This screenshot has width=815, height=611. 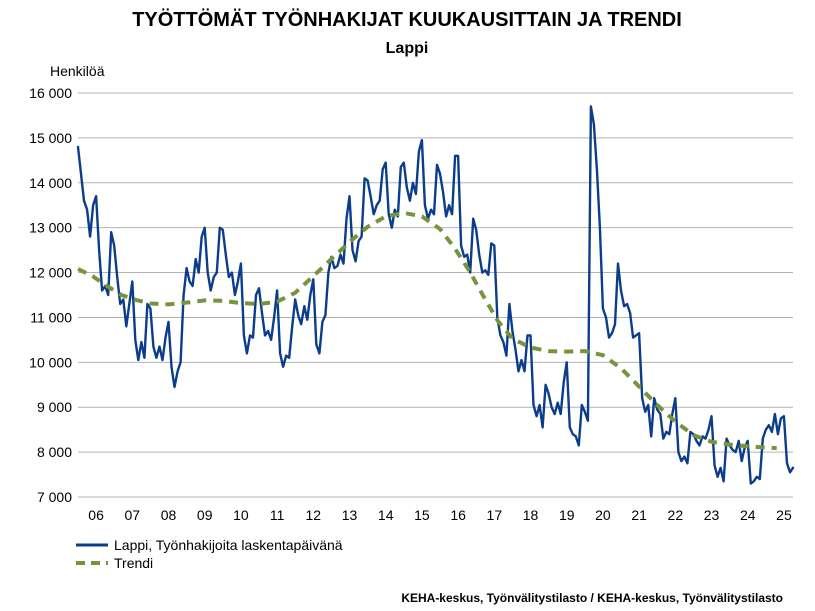 I want to click on y-tick-label: 7 000, so click(x=54, y=497).